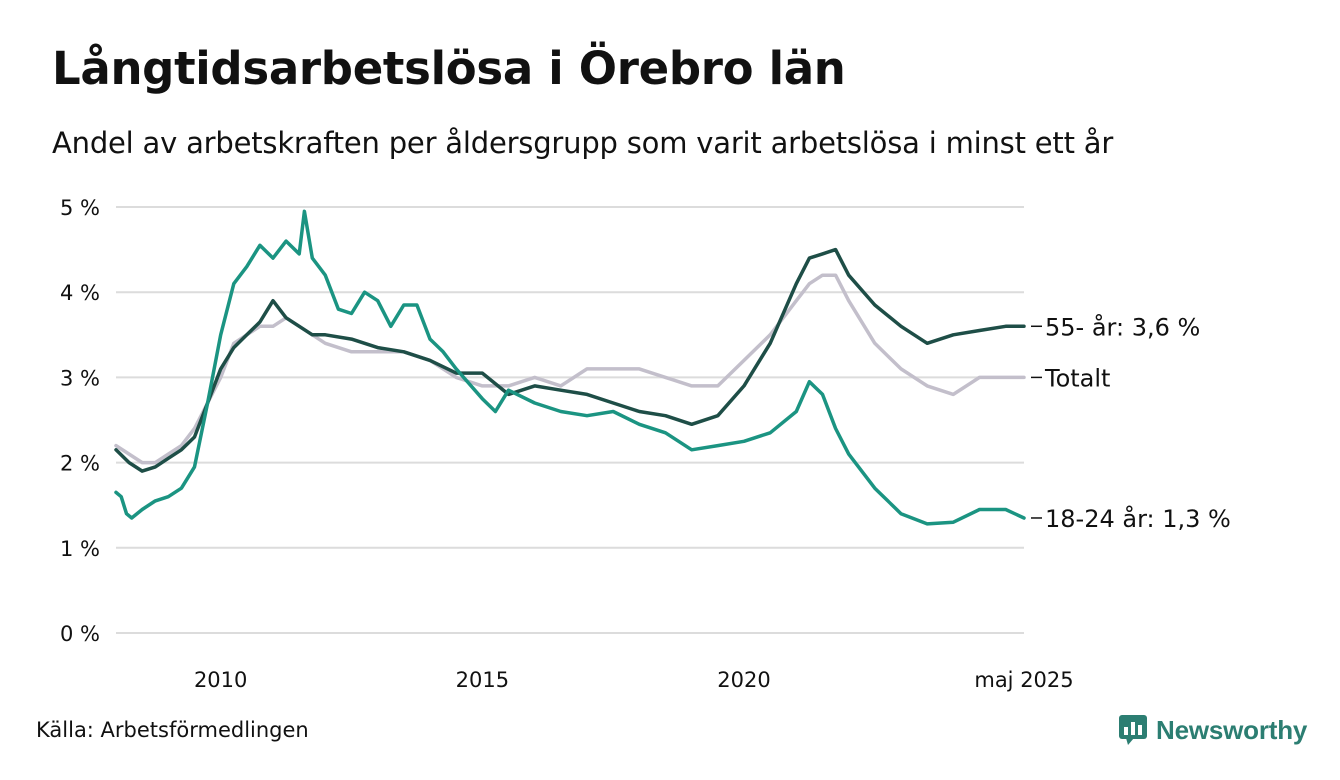 The height and width of the screenshot is (780, 1340). Describe the element at coordinates (1133, 730) in the screenshot. I see `bar-chart-speech-bubble-icon` at that location.